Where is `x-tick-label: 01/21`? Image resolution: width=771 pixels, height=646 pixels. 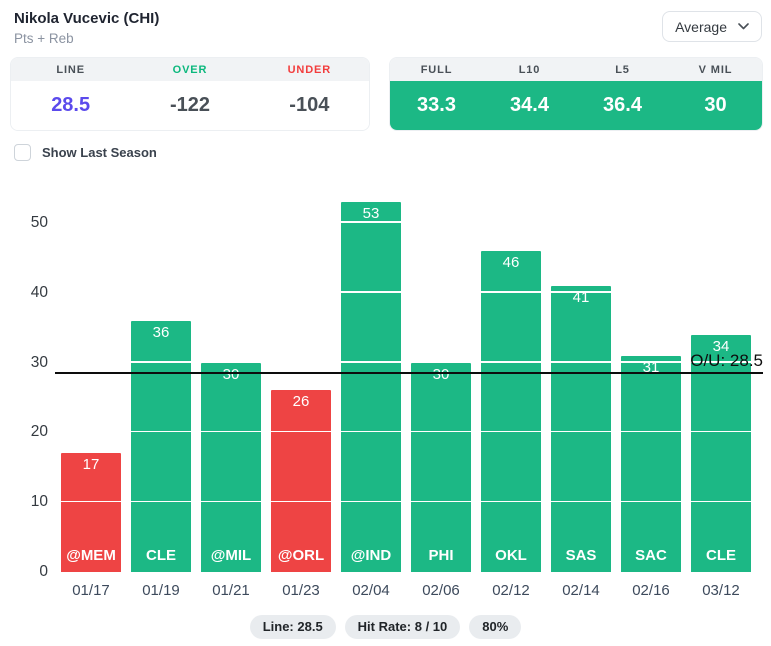
x-tick-label: 01/21 is located at coordinates (231, 590).